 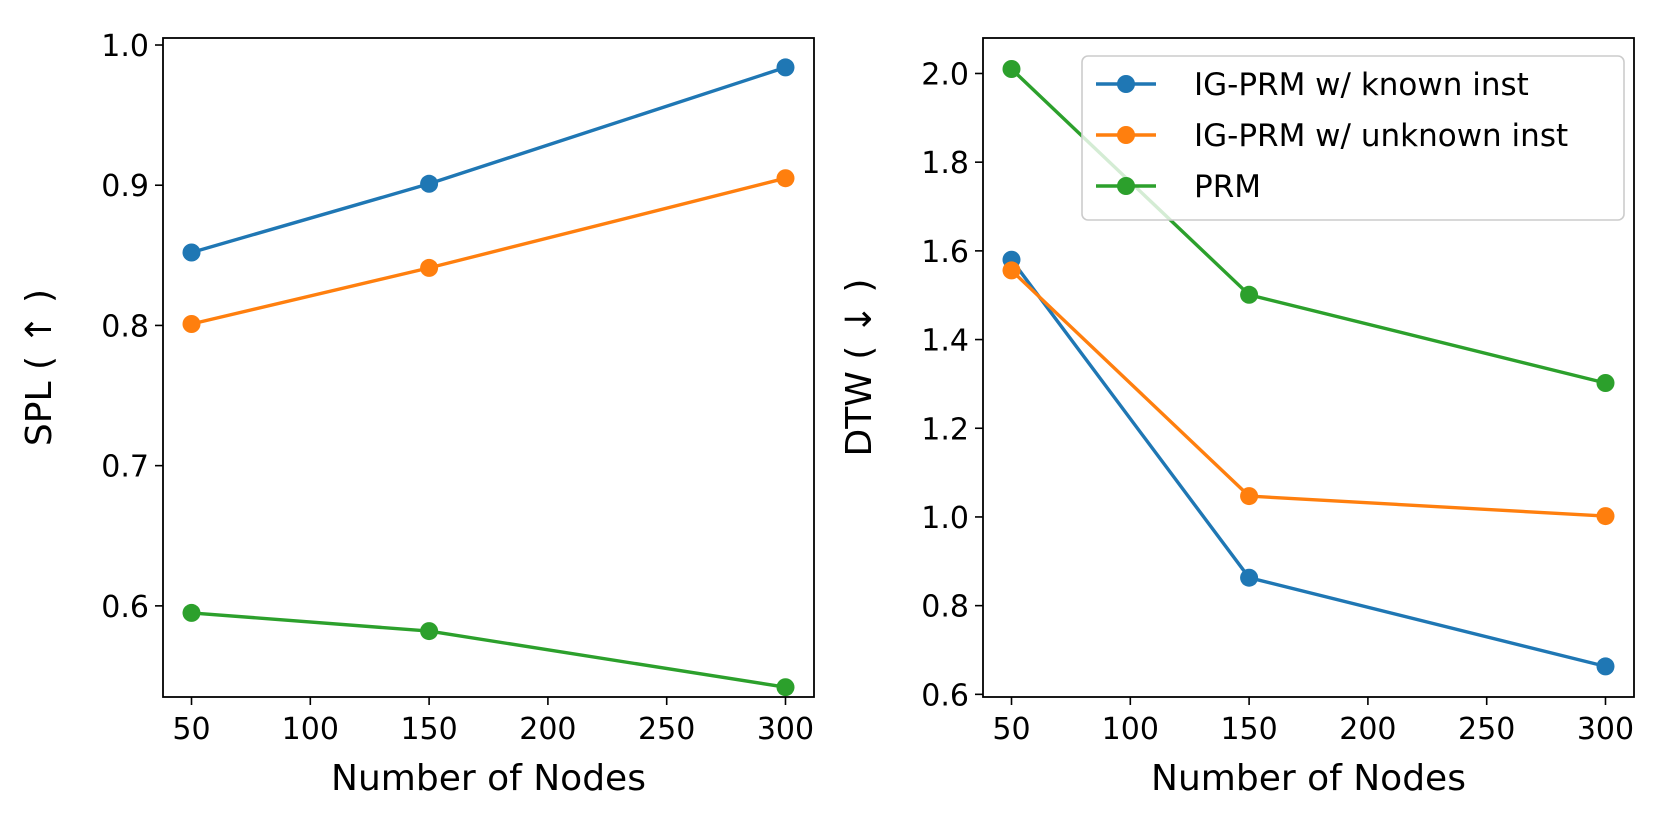 I want to click on legend-ig-prm-w-unknown-inst-label: IG-PRM w/ unknown inst, so click(x=1381, y=136).